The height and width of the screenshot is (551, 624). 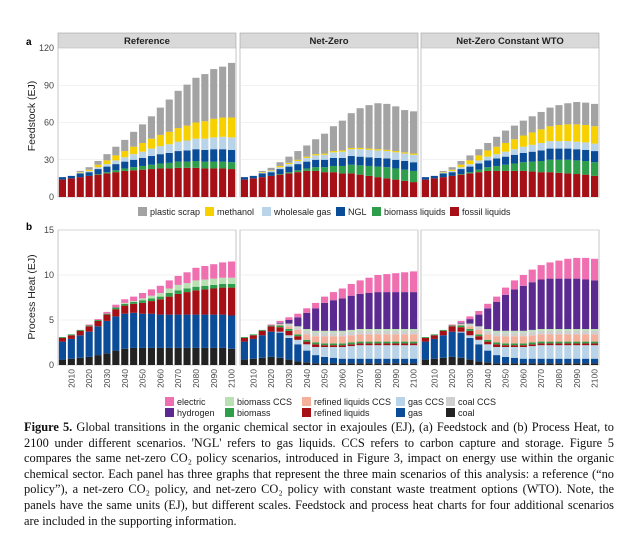 I want to click on bar-refined-liquids-ccs-2060, so click(x=523, y=340).